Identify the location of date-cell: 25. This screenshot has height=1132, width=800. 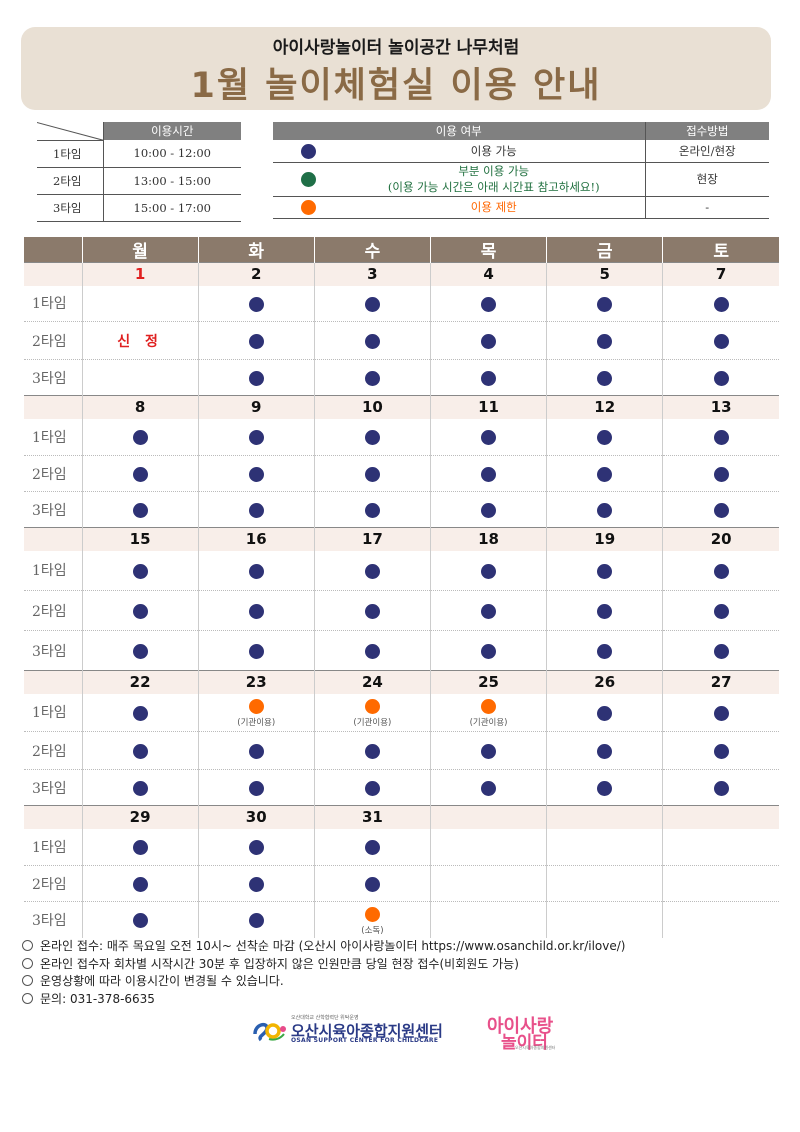
(488, 682).